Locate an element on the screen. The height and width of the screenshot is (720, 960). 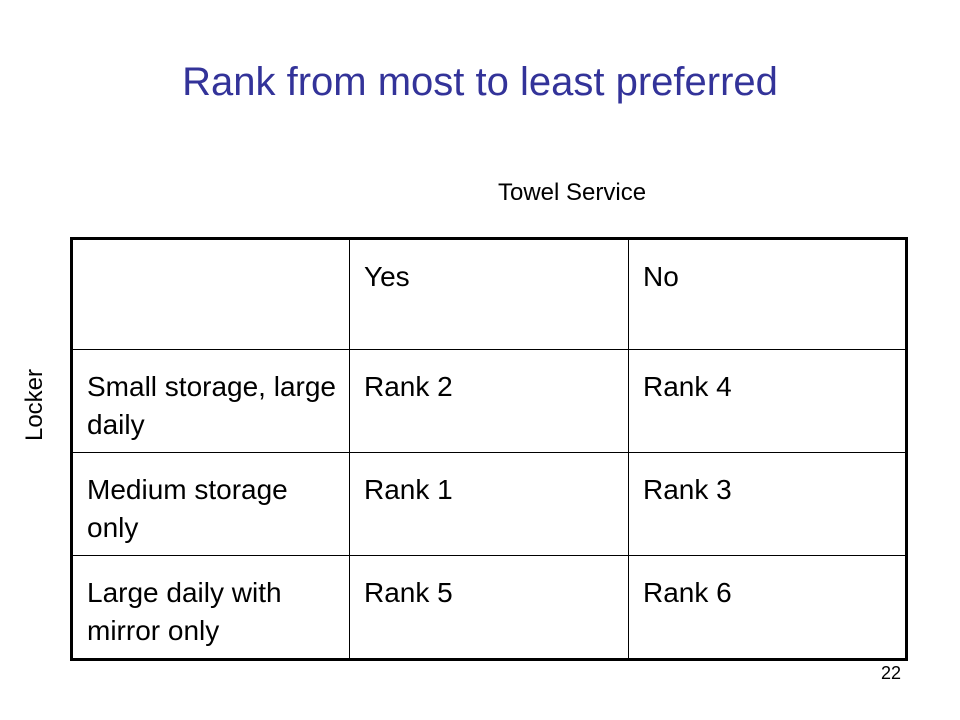
table-header-row: Yes No is located at coordinates (489, 293).